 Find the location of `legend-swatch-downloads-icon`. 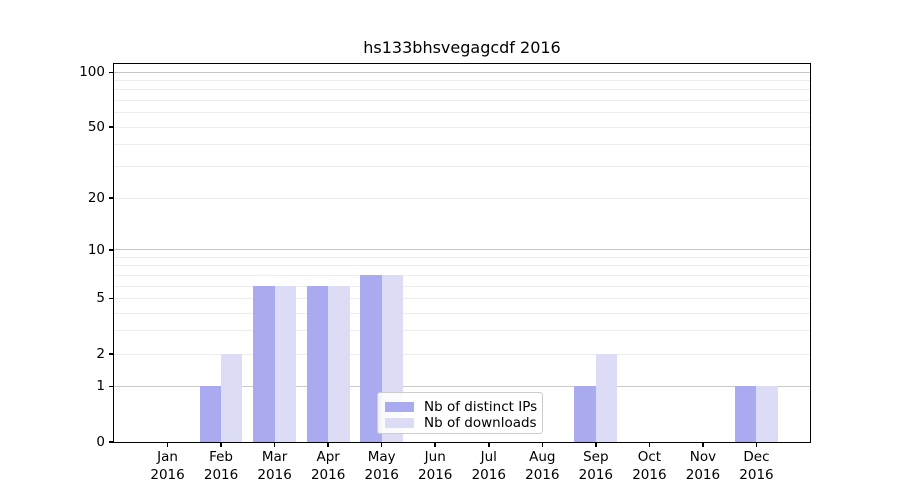

legend-swatch-downloads-icon is located at coordinates (399, 423).